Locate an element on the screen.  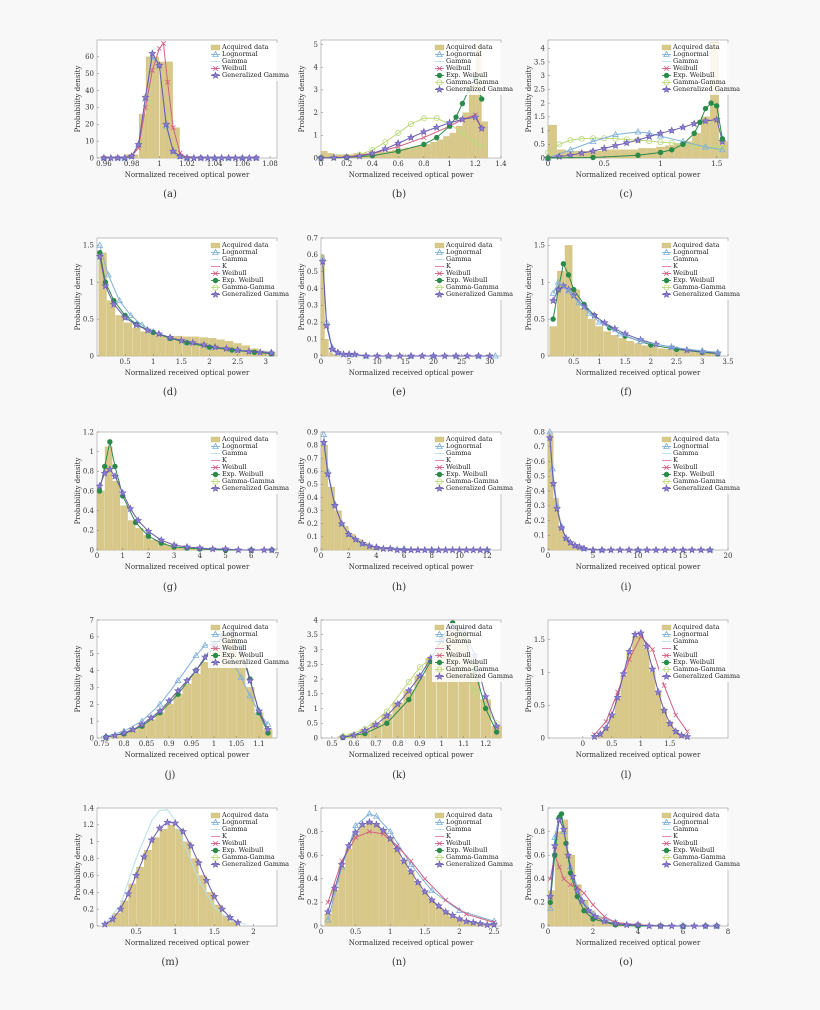
y-axis-label: Probability density is located at coordinates (302, 679).